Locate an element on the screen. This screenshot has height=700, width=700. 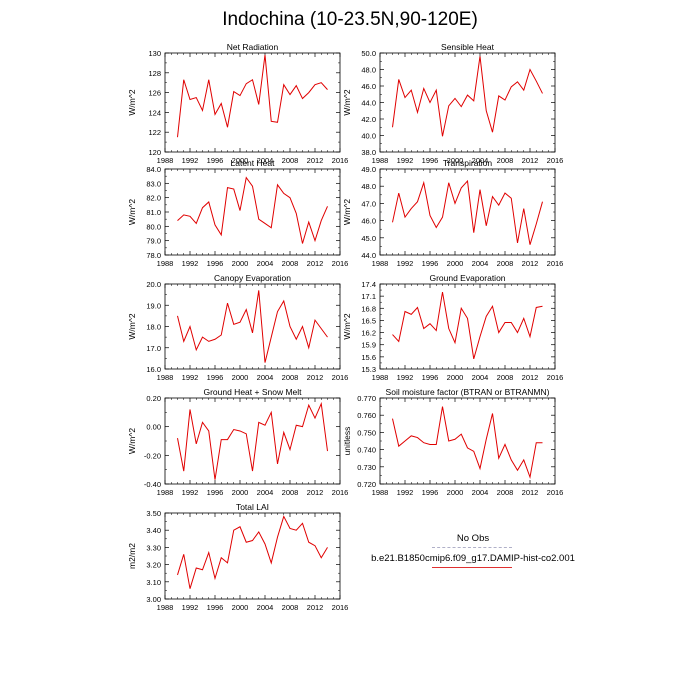
panel-title: Ground Evaporation is located at coordinates (467, 278).